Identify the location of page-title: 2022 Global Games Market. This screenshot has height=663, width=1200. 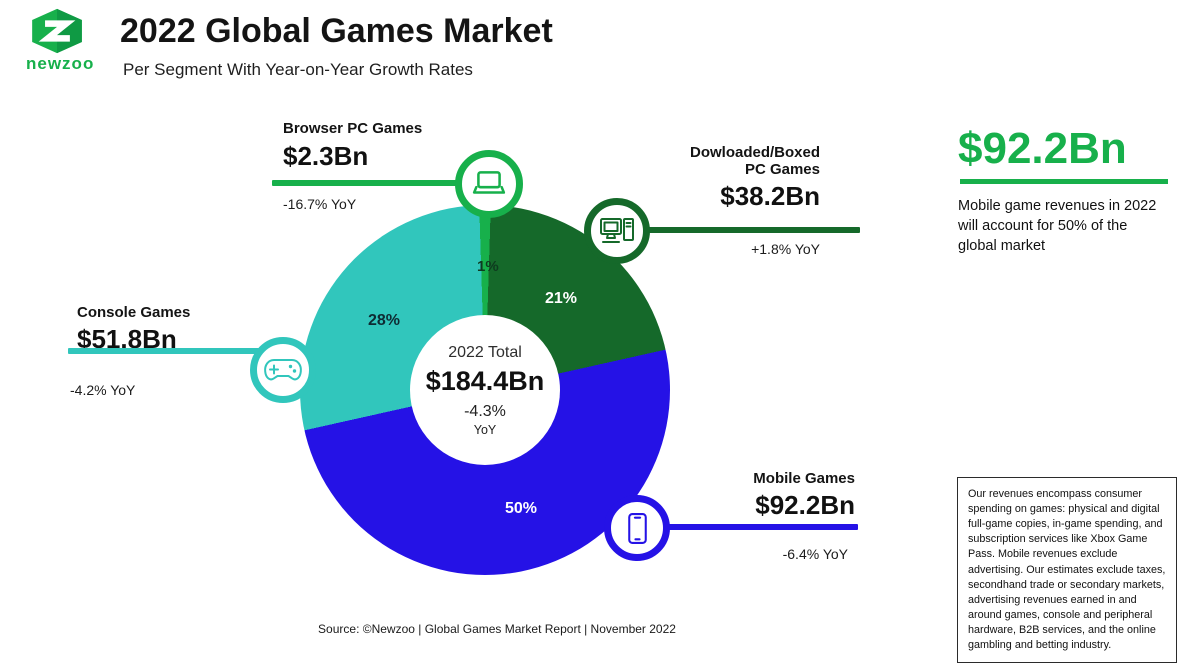
(336, 31).